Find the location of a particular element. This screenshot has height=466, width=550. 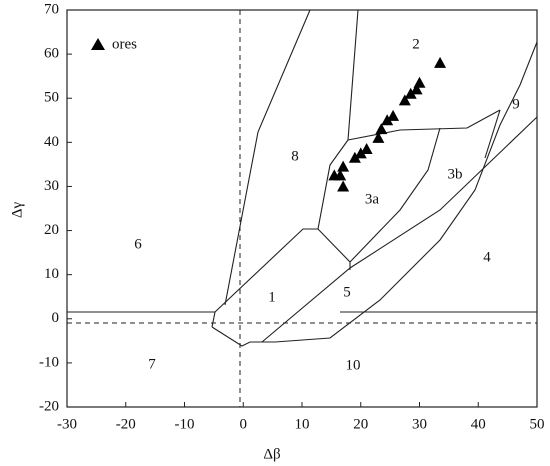

y-tick-label: 20 is located at coordinates (51, 230).